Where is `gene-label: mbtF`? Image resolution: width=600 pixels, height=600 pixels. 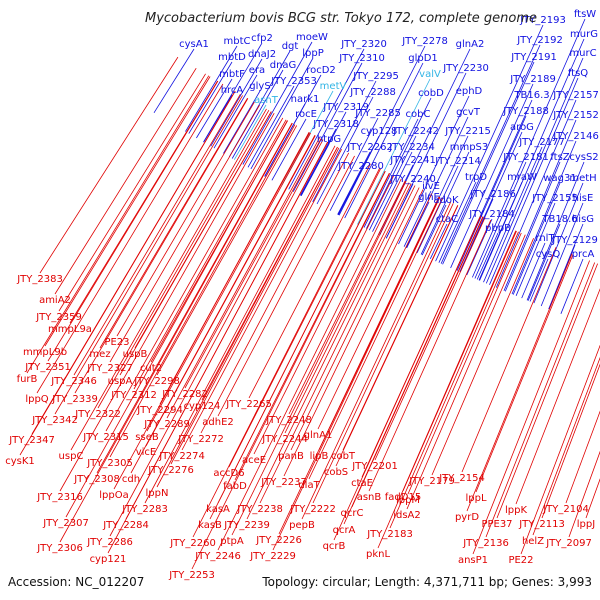
gene-label: mbtF is located at coordinates (232, 74).